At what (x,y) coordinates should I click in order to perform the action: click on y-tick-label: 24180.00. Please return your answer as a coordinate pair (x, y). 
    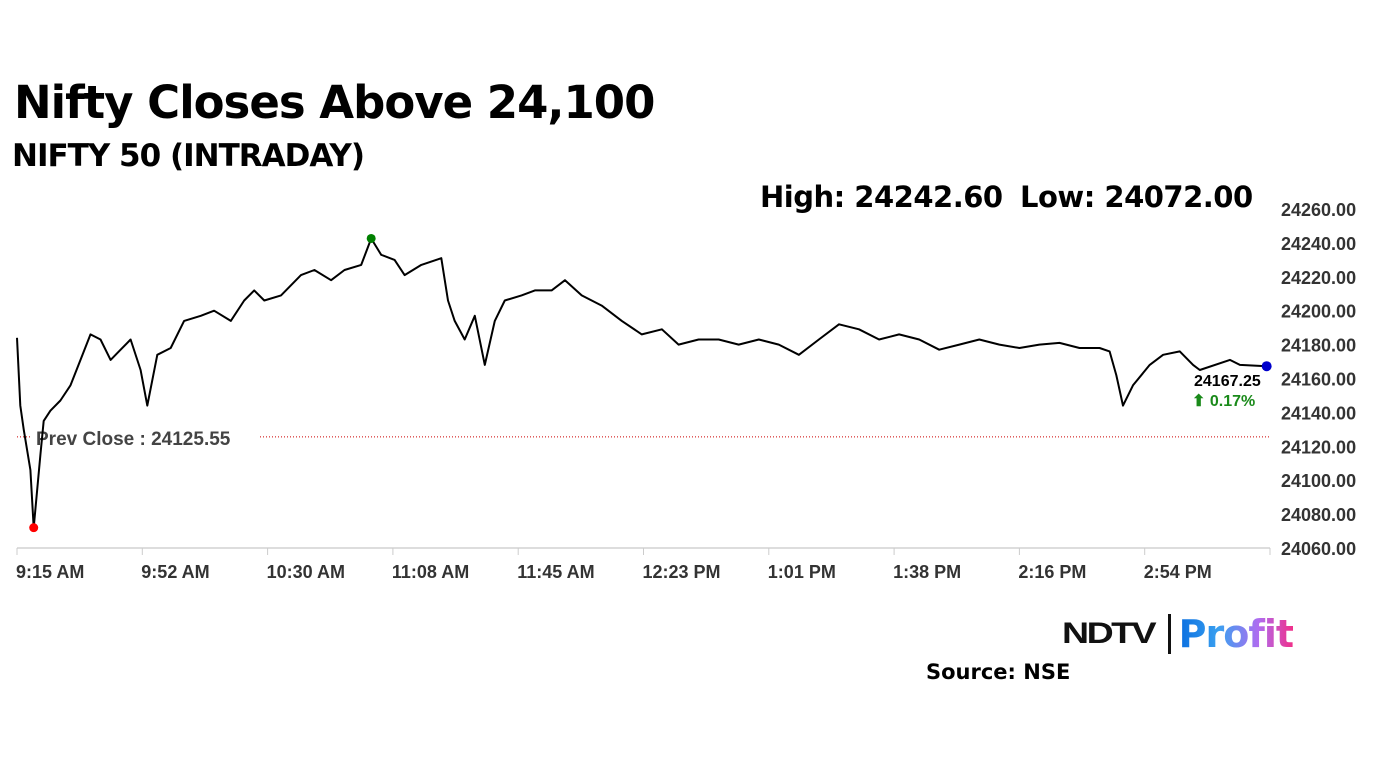
    Looking at the image, I should click on (1318, 346).